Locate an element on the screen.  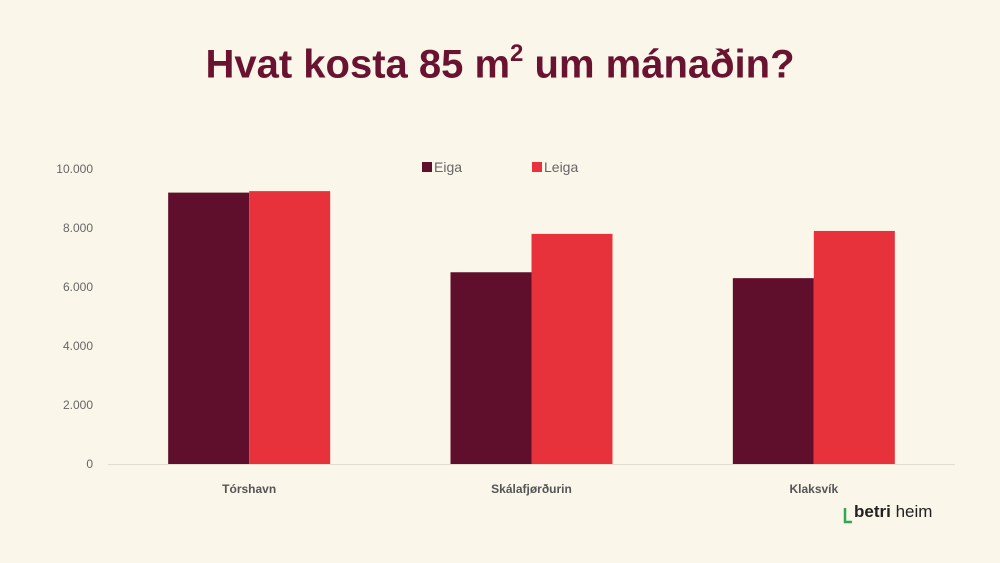
y-tick-label: 0 is located at coordinates (89, 464).